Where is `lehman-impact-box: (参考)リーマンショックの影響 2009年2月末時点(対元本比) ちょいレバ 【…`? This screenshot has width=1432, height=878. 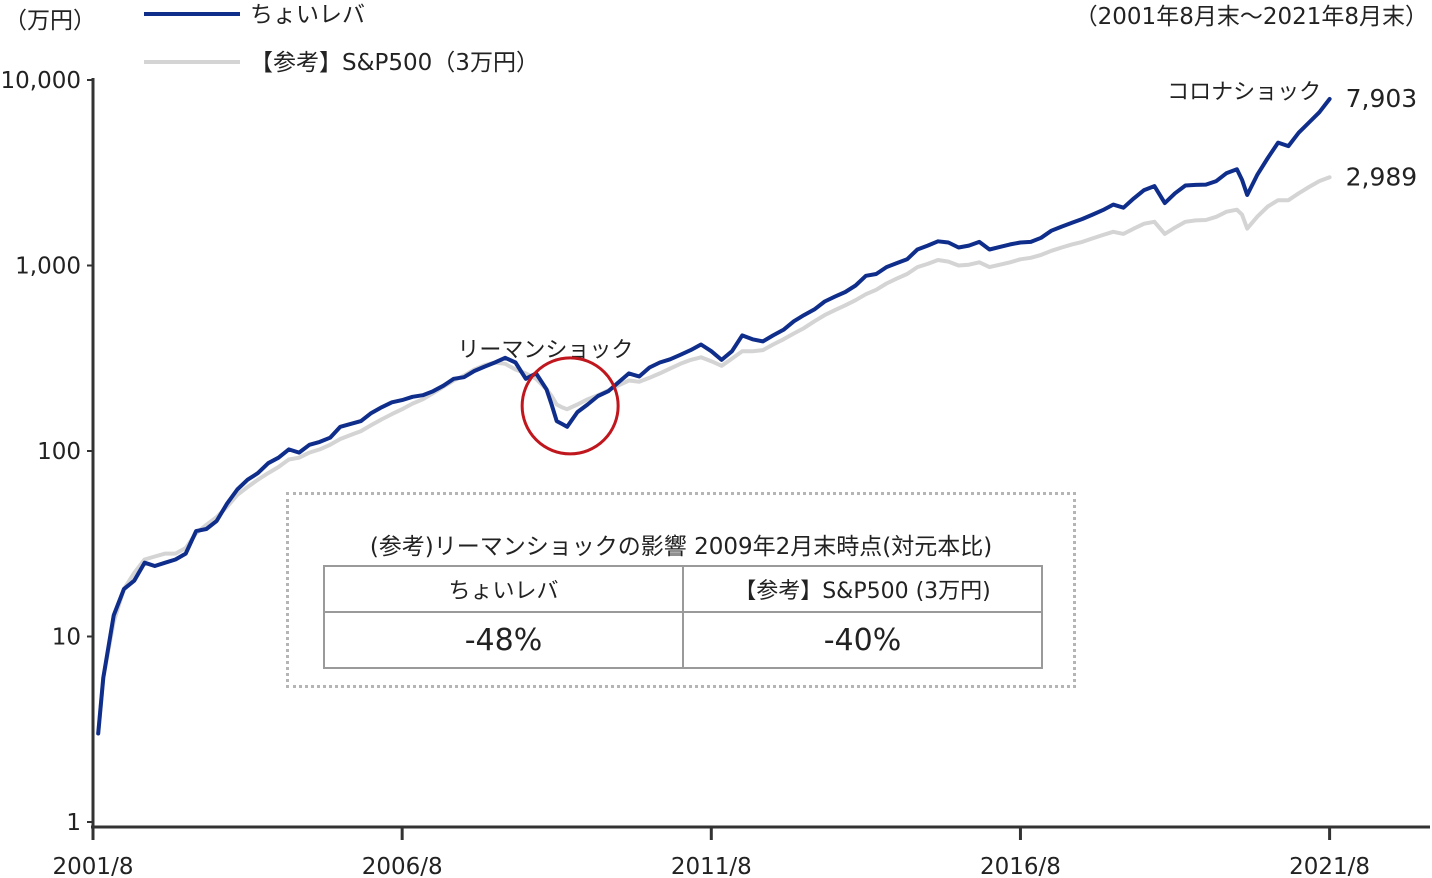 lehman-impact-box: (参考)リーマンショックの影響 2009年2月末時点(対元本比) ちょいレバ 【… is located at coordinates (681, 590).